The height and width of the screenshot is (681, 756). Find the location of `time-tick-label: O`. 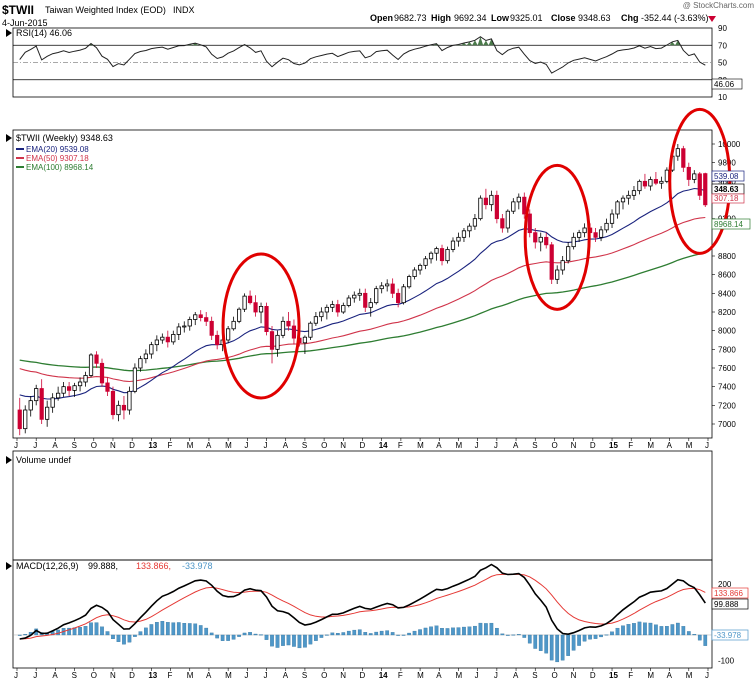

time-tick-label: O is located at coordinates (94, 675).